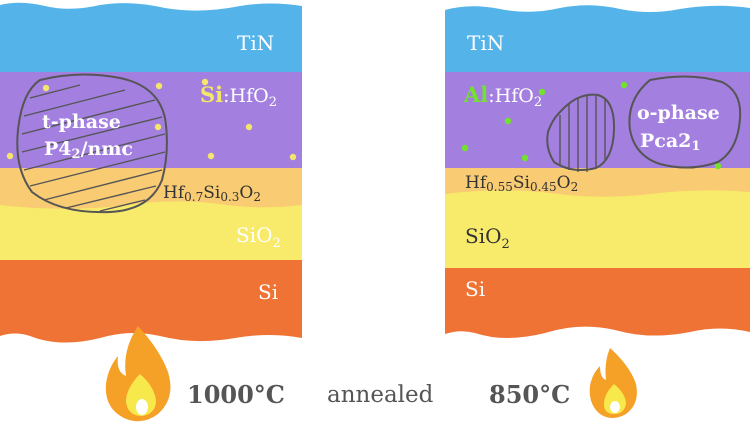 The width and height of the screenshot is (750, 426). I want to click on right-si-label: Si, so click(475, 289).